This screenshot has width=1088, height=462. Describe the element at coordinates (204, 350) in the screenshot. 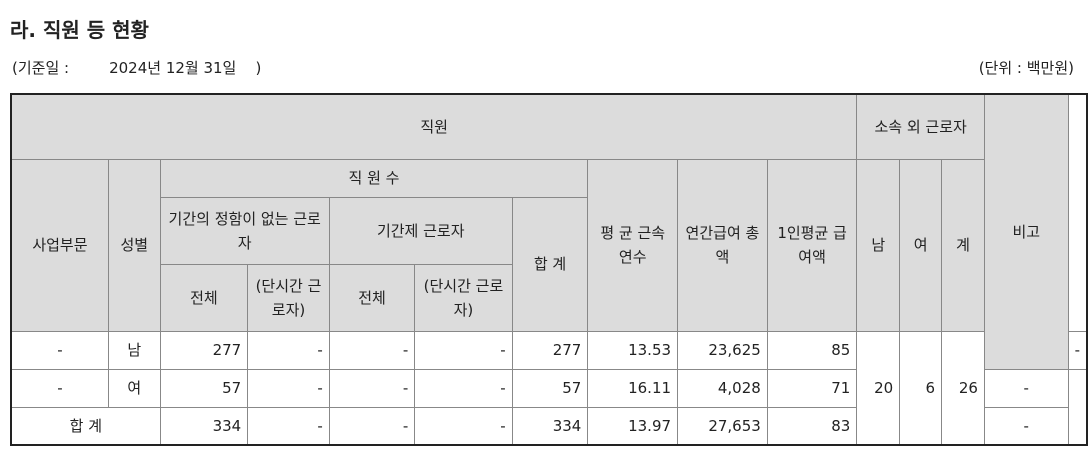

I see `cell-perm-total: 277` at that location.